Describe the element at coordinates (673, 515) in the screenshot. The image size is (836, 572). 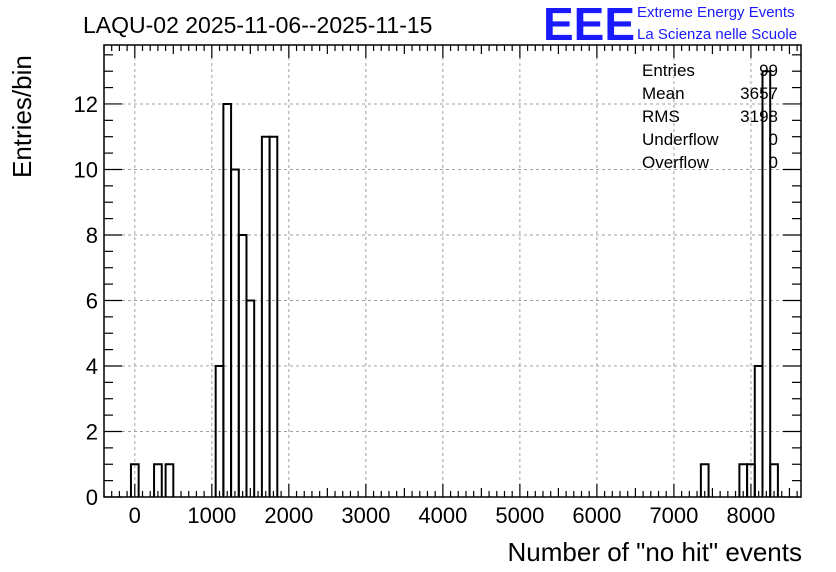
I see `x-tick-label-7: 7000` at that location.